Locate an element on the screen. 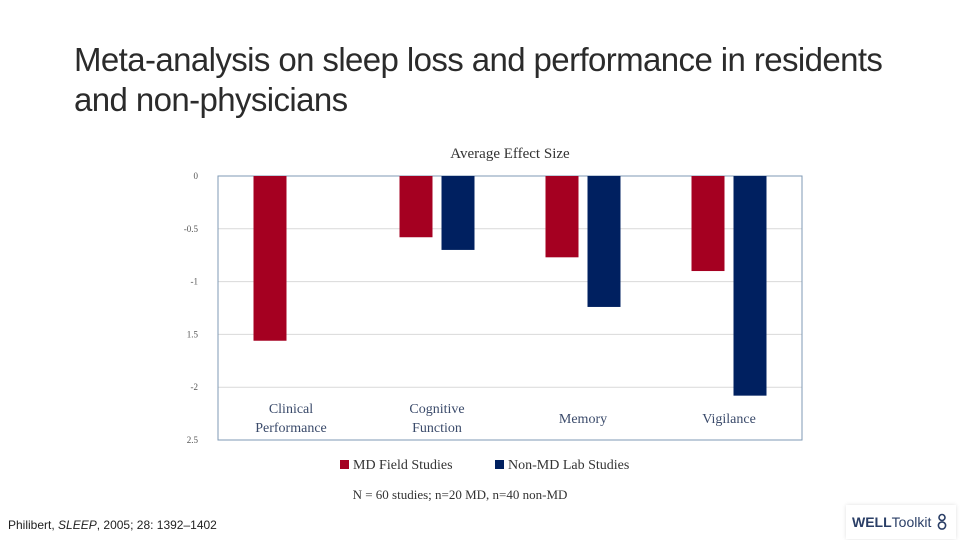 This screenshot has width=960, height=540. brand-name-rest: Toolkit is located at coordinates (911, 522).